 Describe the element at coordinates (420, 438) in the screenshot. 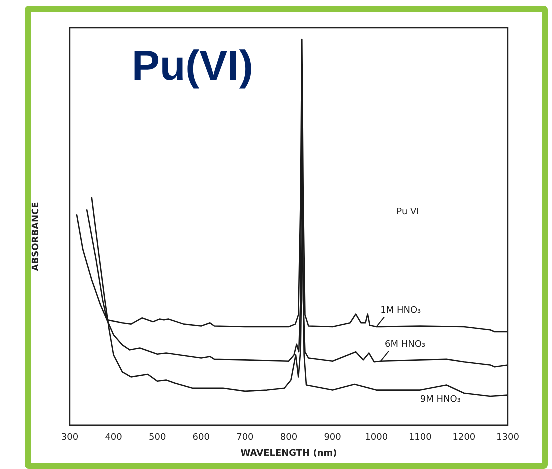

I see `x-tick-label: 1100` at that location.